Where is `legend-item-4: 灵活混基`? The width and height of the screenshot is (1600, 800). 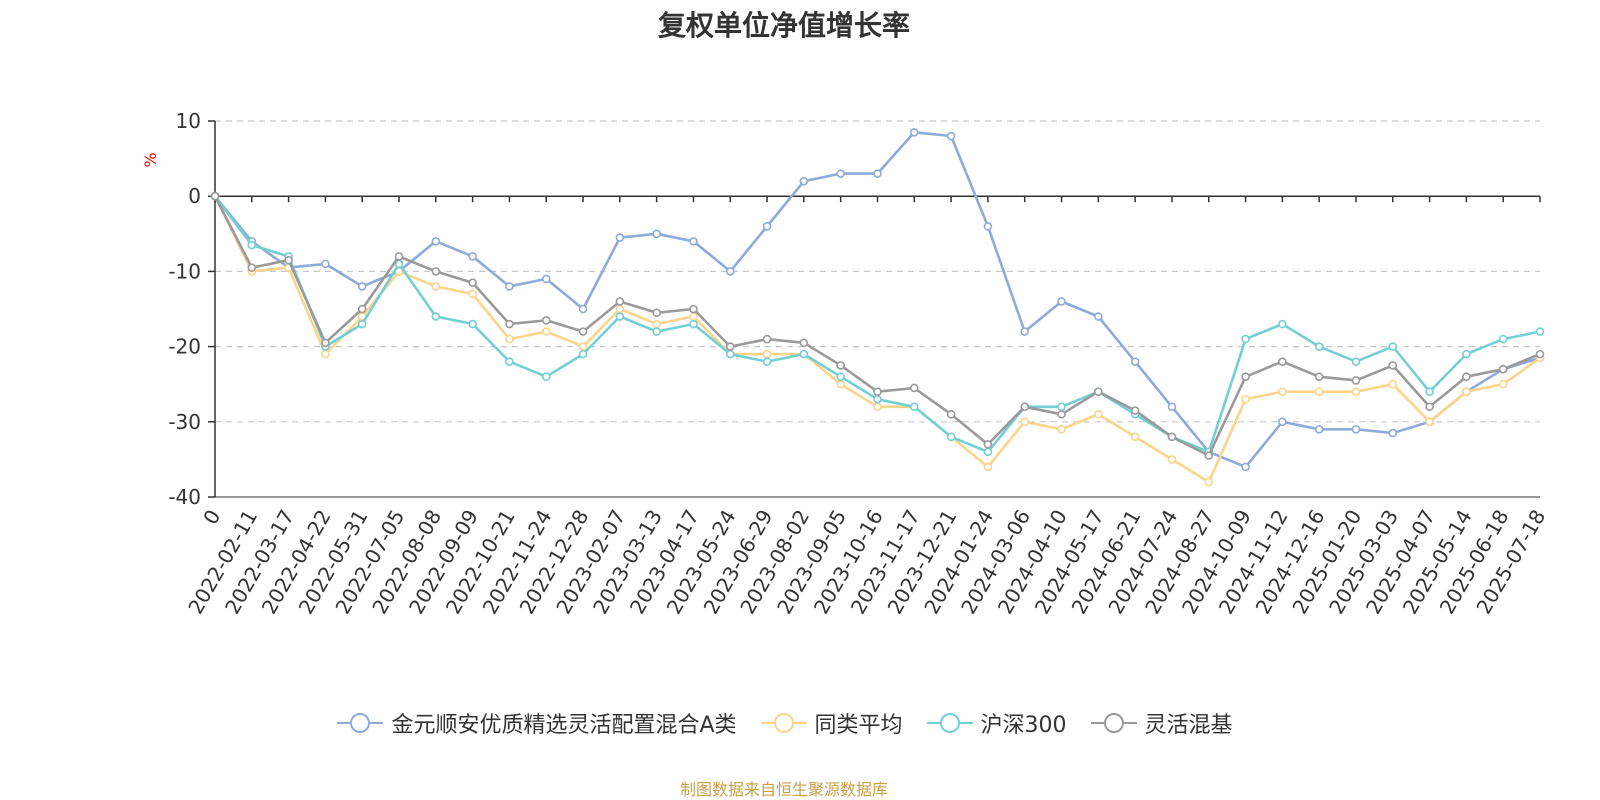
legend-item-4: 灵活混基 is located at coordinates (1161, 723).